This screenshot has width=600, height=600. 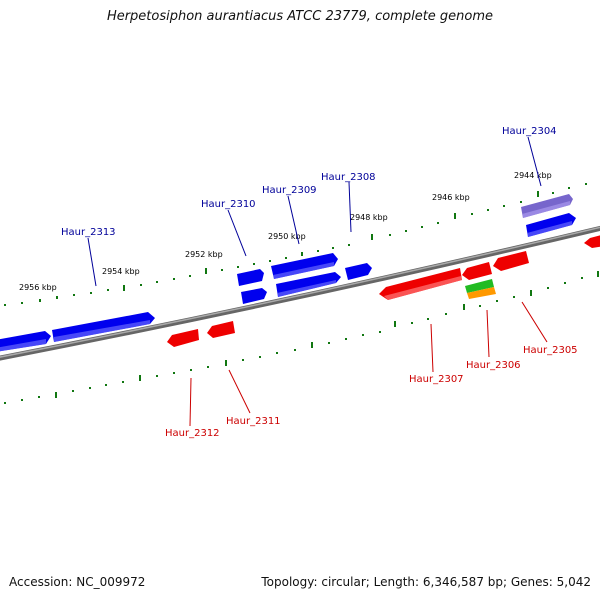 I want to click on scale-label: 2950 kbp, so click(x=287, y=236).